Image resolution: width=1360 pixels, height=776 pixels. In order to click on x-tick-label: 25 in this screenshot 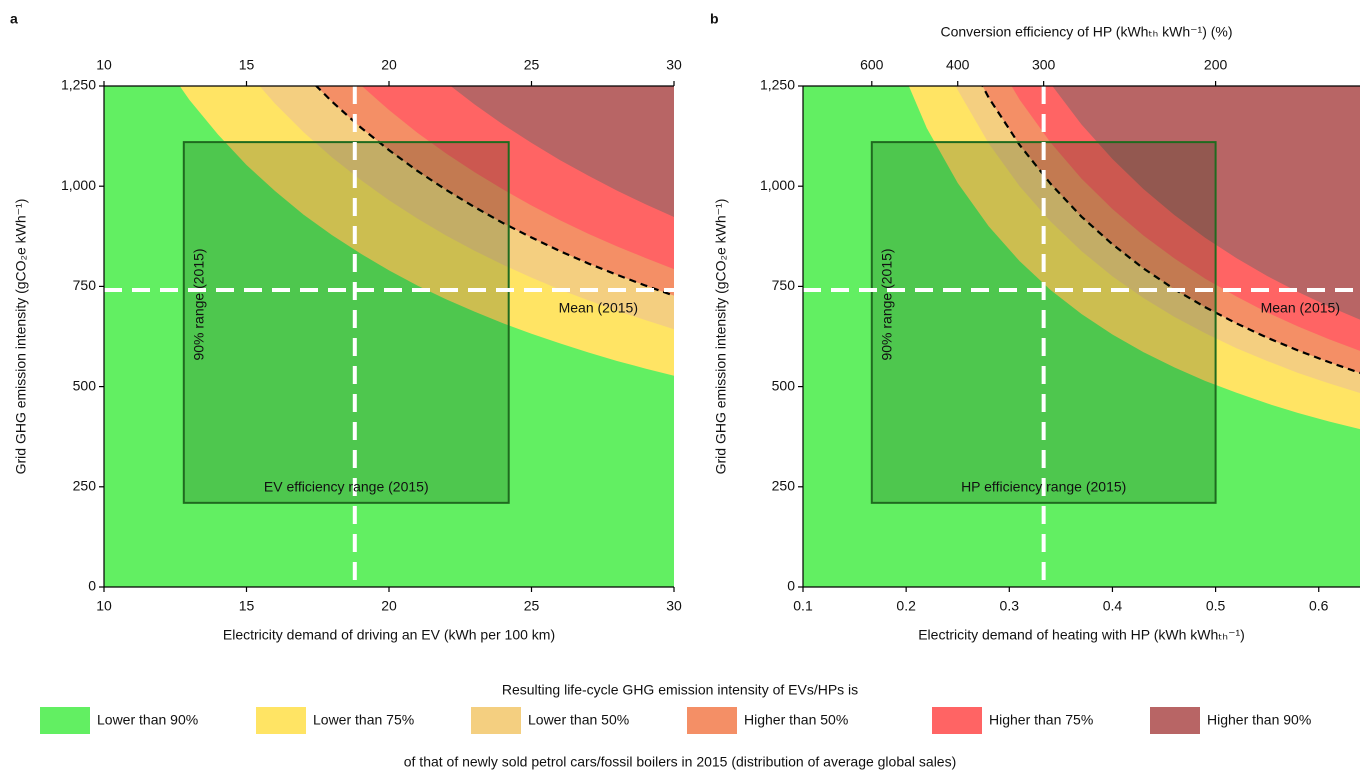, I will do `click(532, 606)`.